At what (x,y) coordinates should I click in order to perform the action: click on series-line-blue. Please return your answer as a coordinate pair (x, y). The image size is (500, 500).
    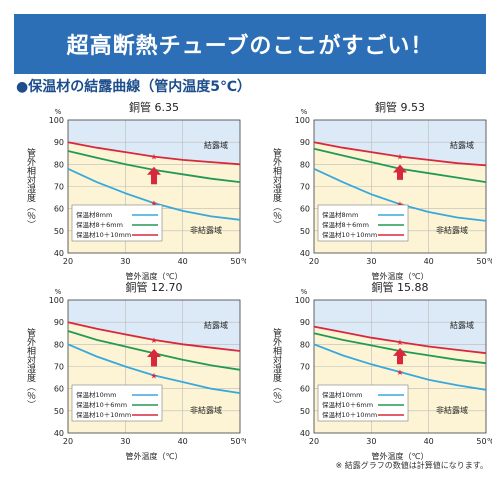
    Looking at the image, I should click on (154, 368).